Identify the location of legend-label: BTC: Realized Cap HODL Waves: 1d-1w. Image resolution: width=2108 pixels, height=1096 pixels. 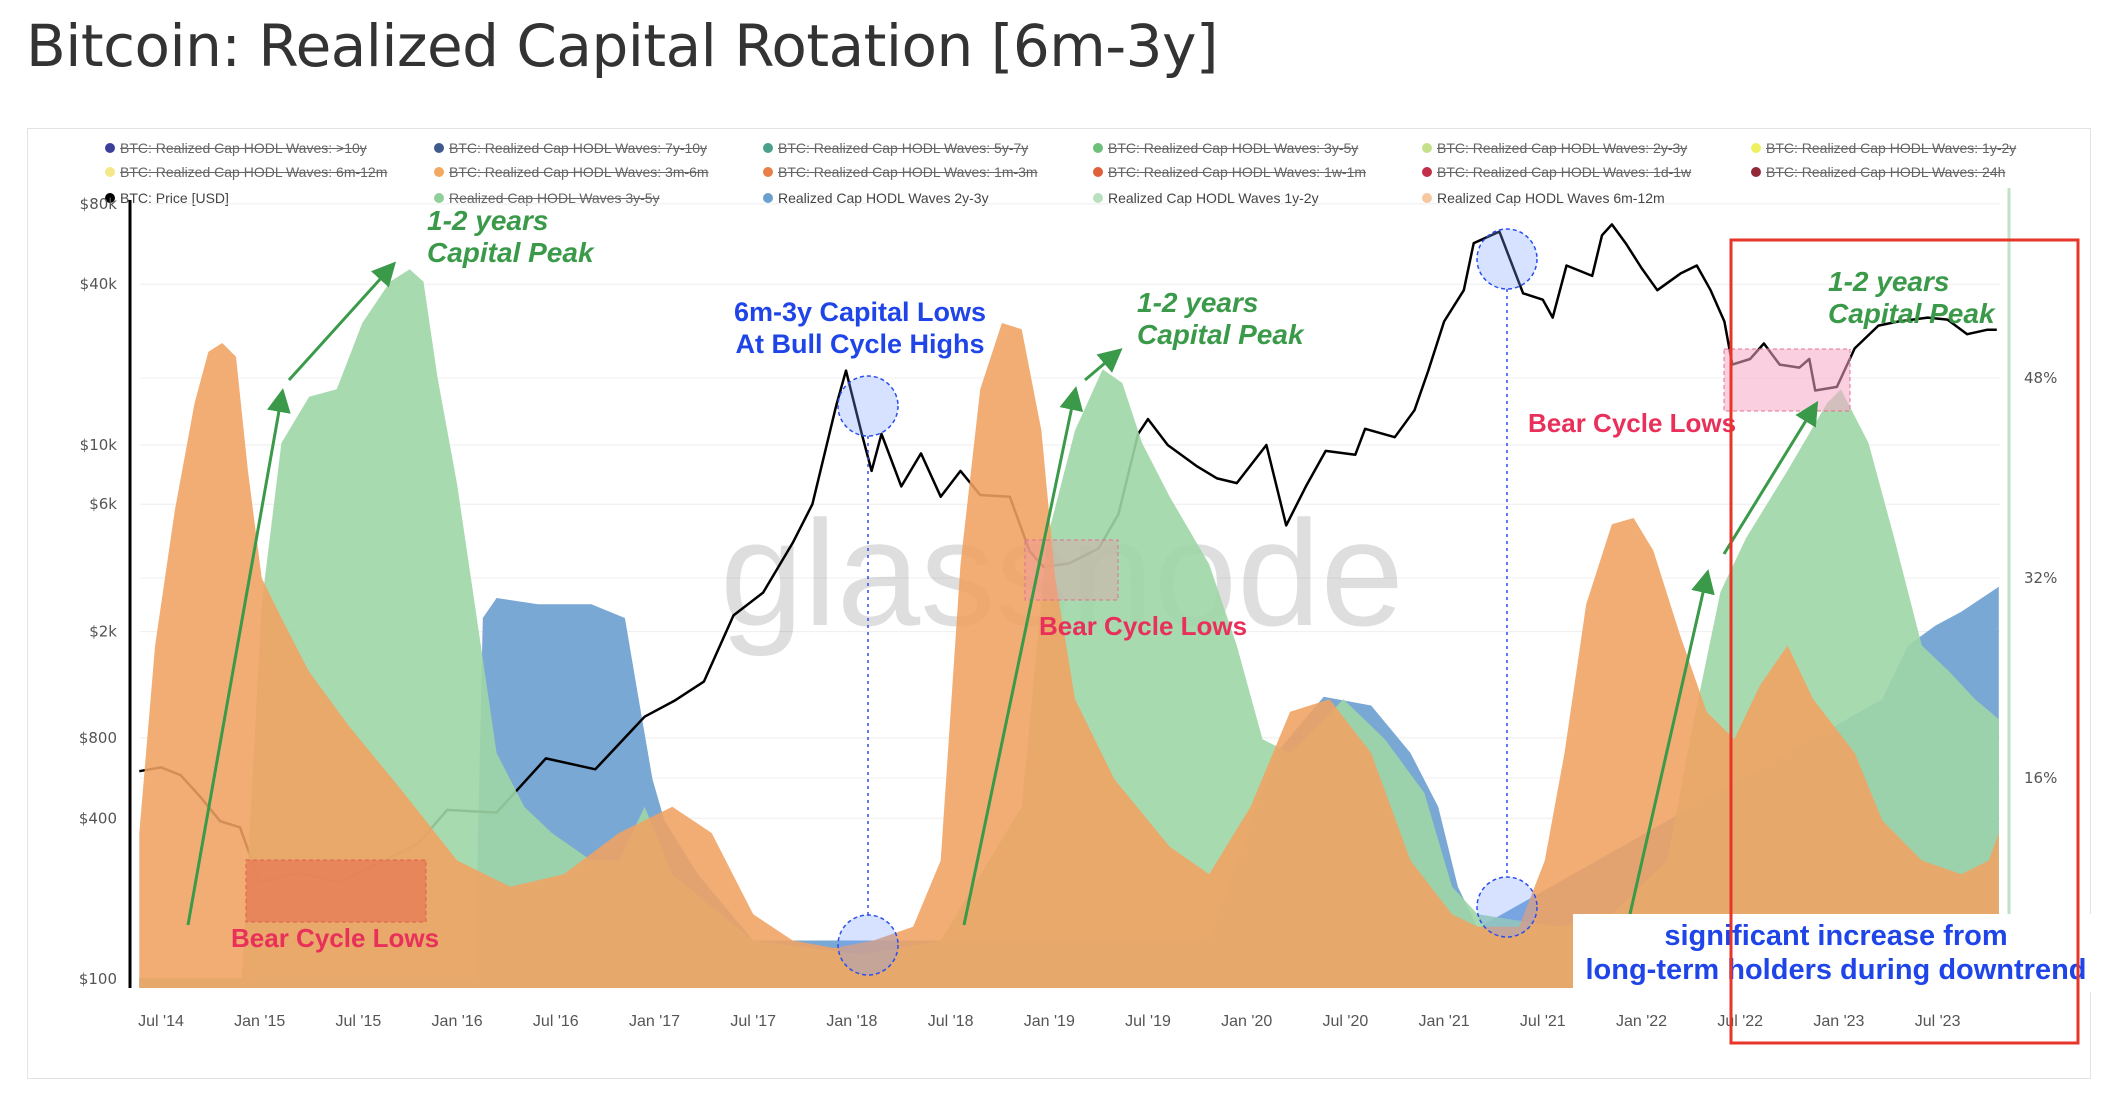
(1564, 172).